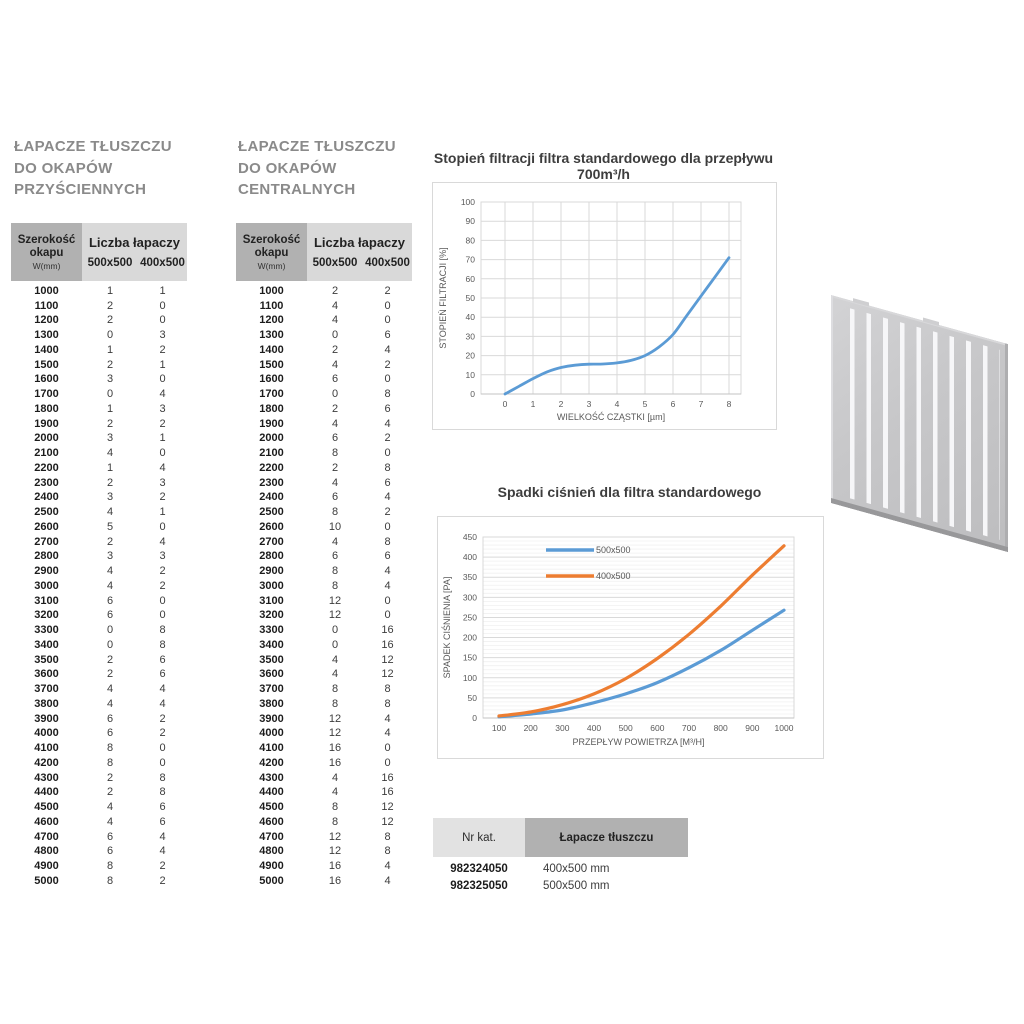  Describe the element at coordinates (326, 644) in the screenshot. I see `table-row: 3400 0 16` at that location.